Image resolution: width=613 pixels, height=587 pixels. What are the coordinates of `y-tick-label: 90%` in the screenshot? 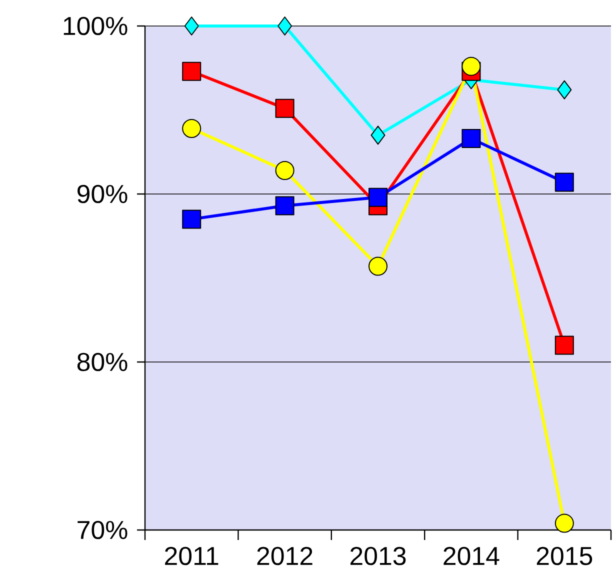 It's located at (103, 194).